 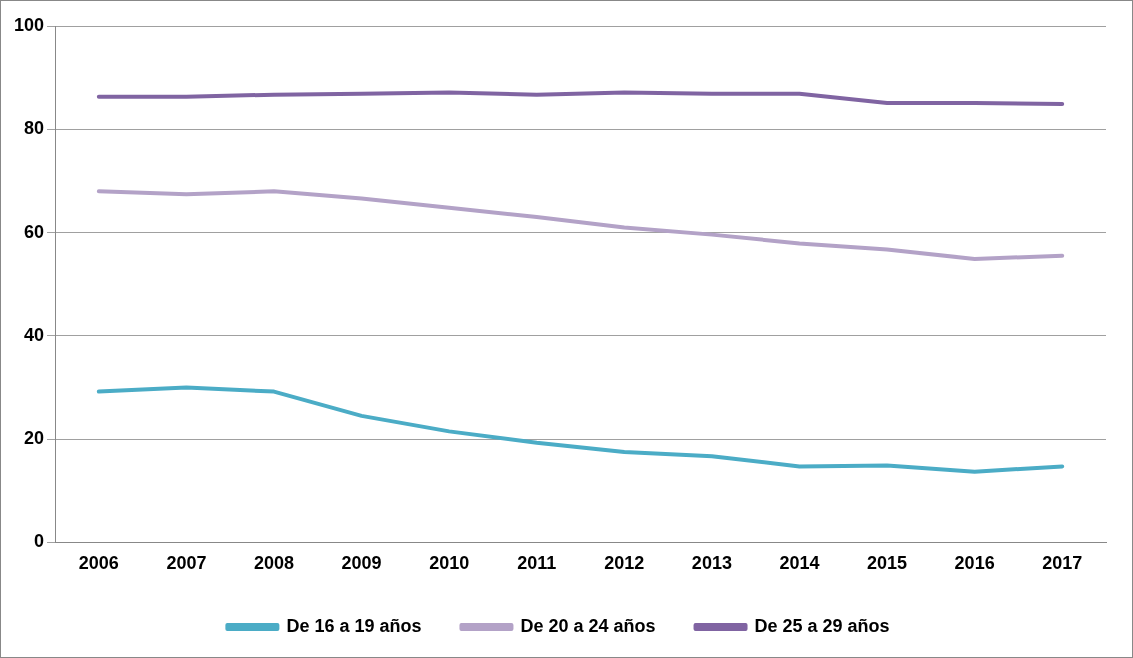 I want to click on y-tick-label: 80, so click(x=34, y=128).